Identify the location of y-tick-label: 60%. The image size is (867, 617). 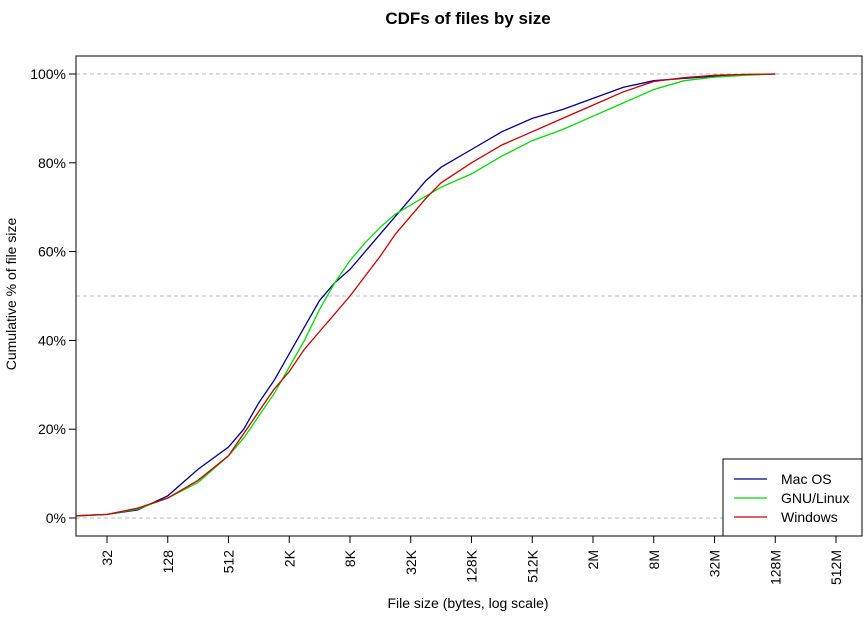
(52, 252).